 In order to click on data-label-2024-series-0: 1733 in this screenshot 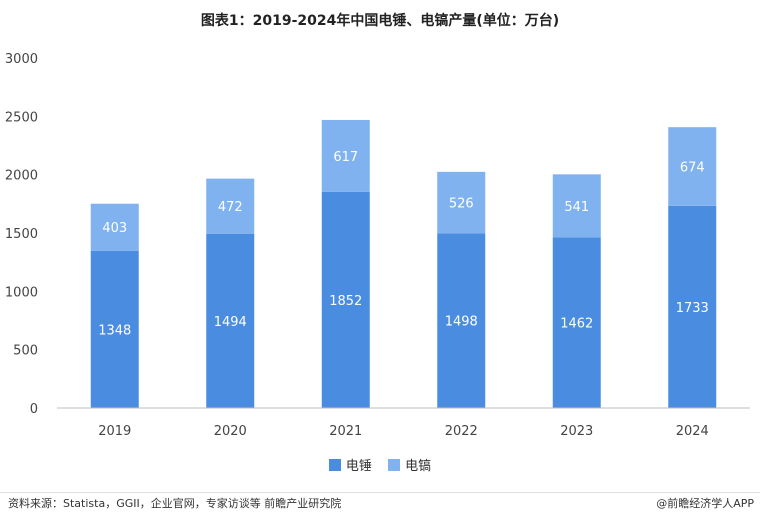, I will do `click(692, 308)`.